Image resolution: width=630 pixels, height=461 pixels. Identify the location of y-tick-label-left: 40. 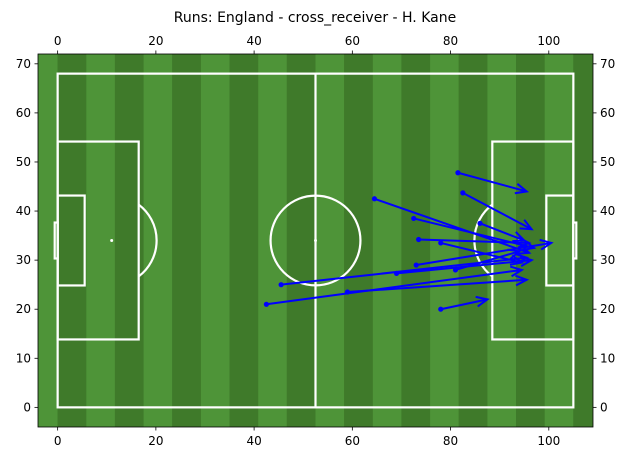
(23, 211).